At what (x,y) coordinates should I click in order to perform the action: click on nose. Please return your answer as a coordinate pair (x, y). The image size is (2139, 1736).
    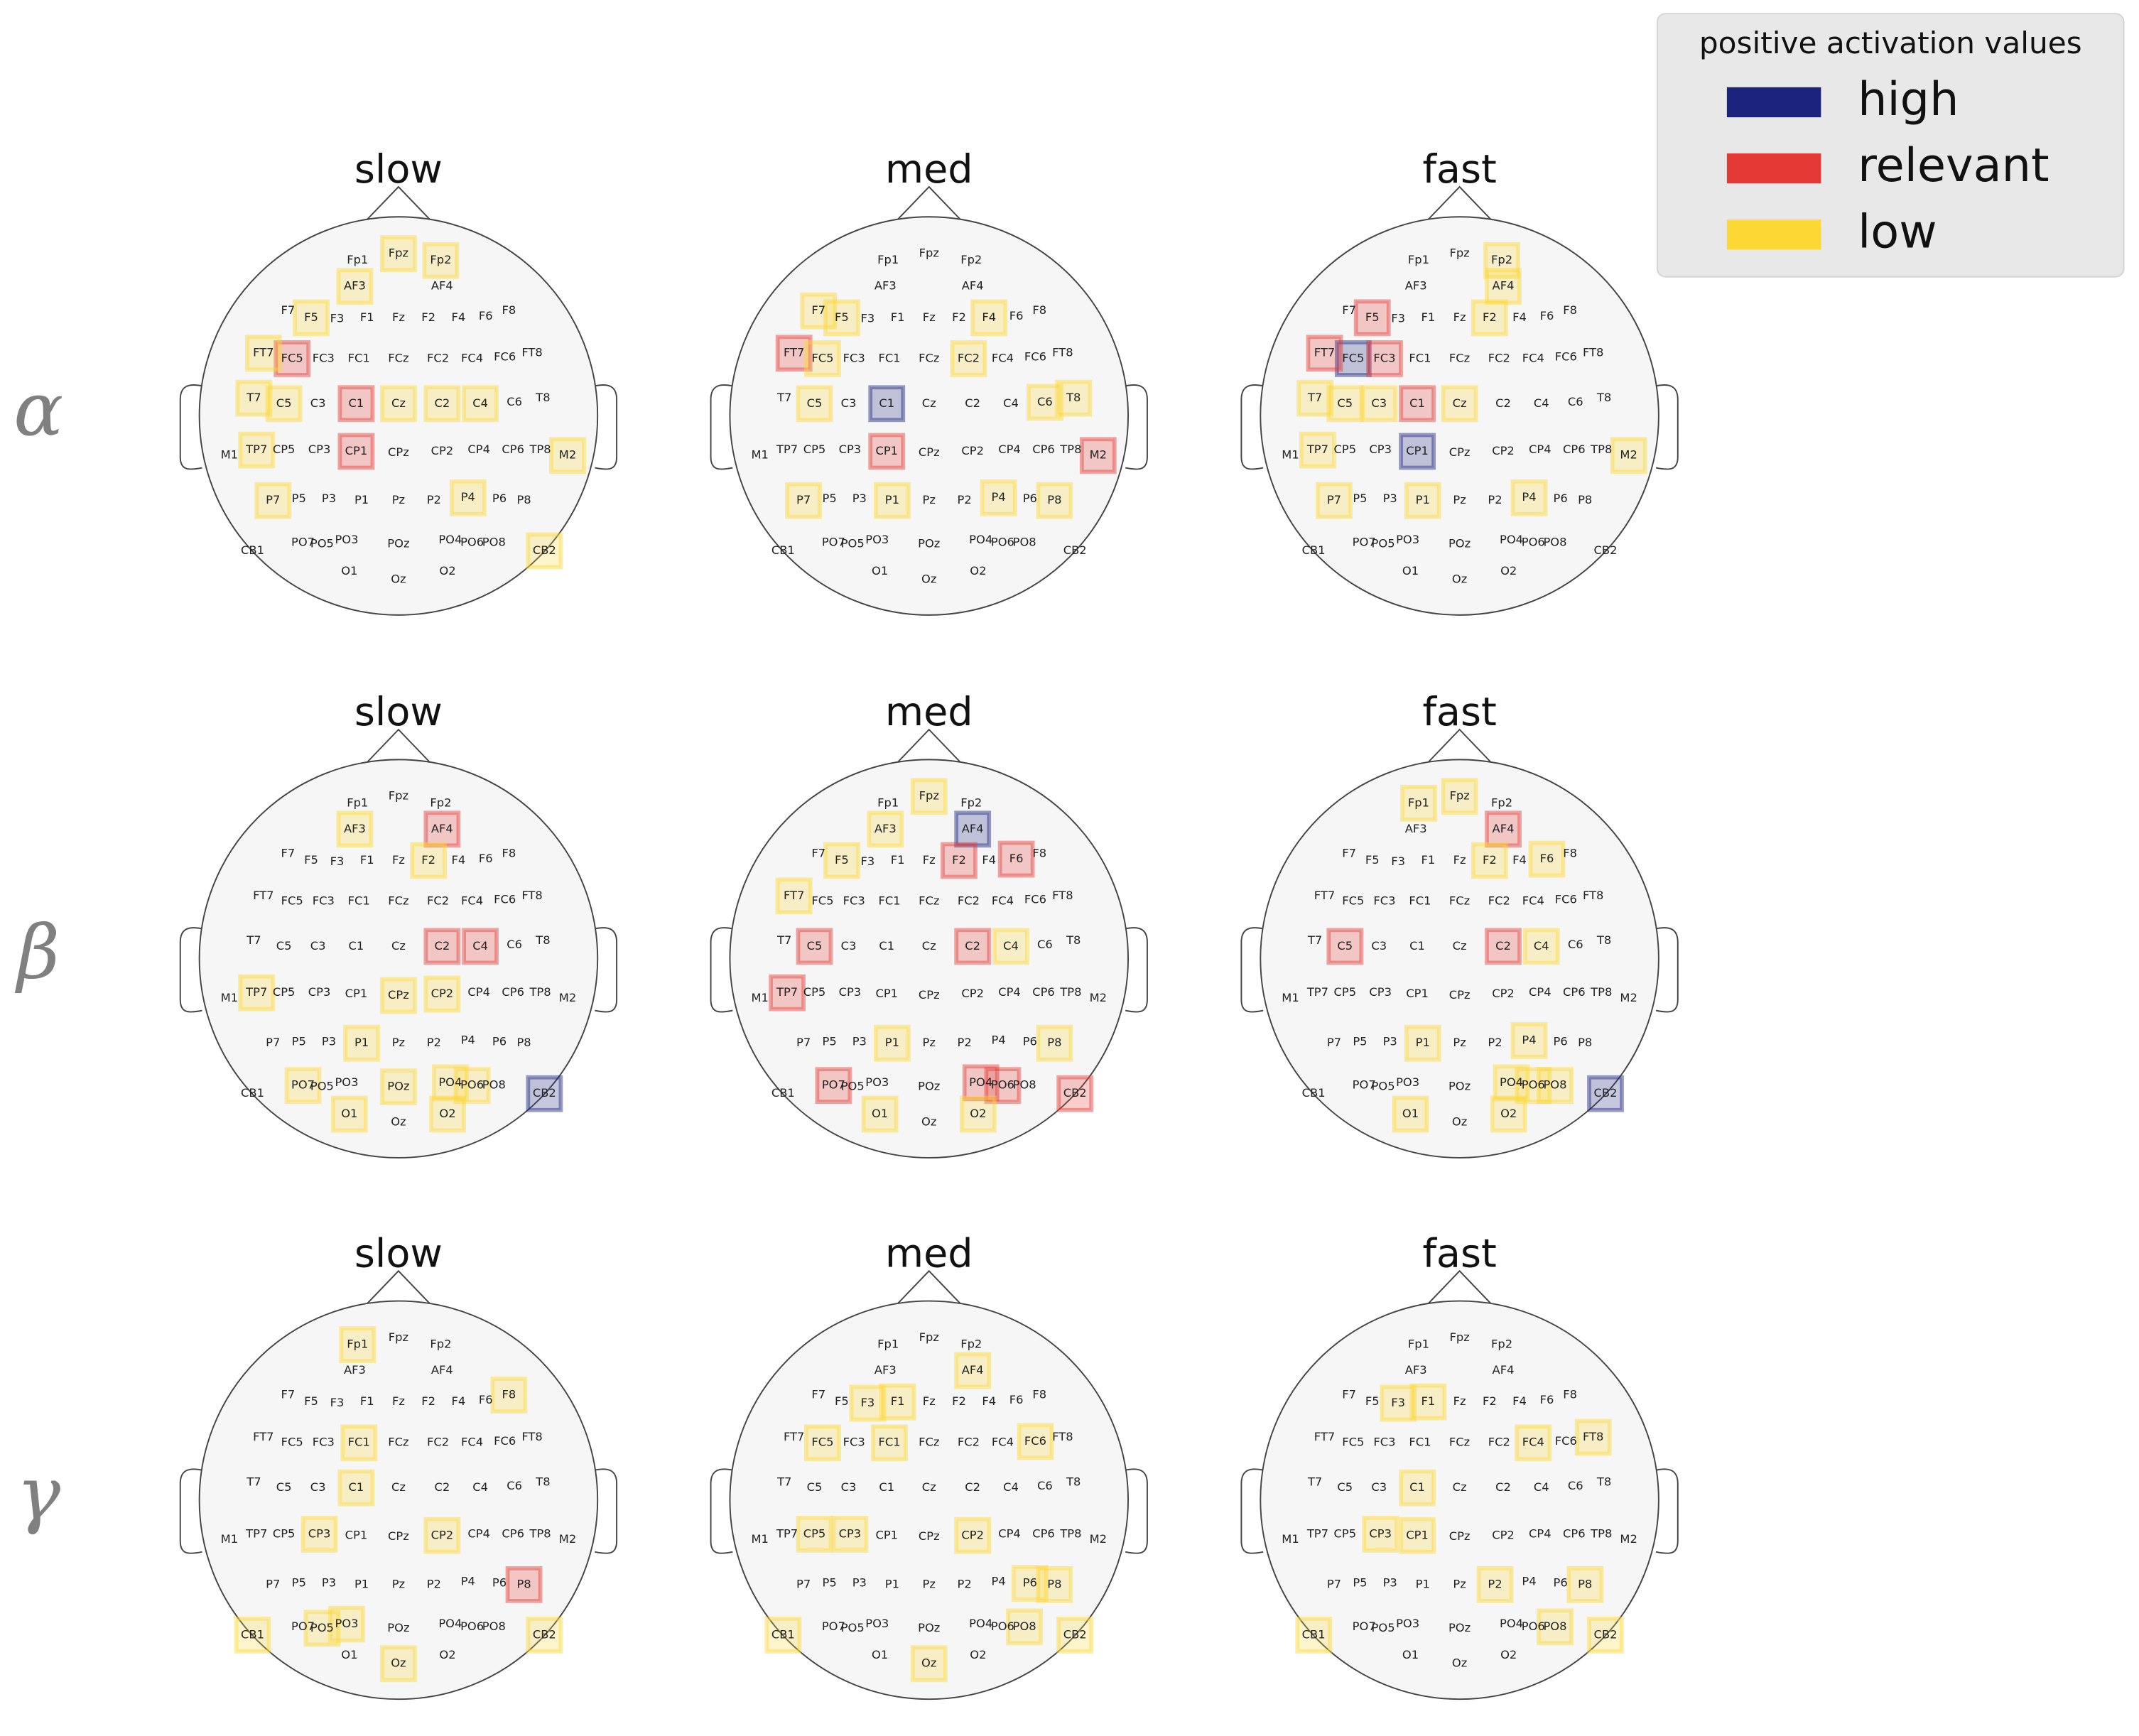
    Looking at the image, I should click on (1459, 746).